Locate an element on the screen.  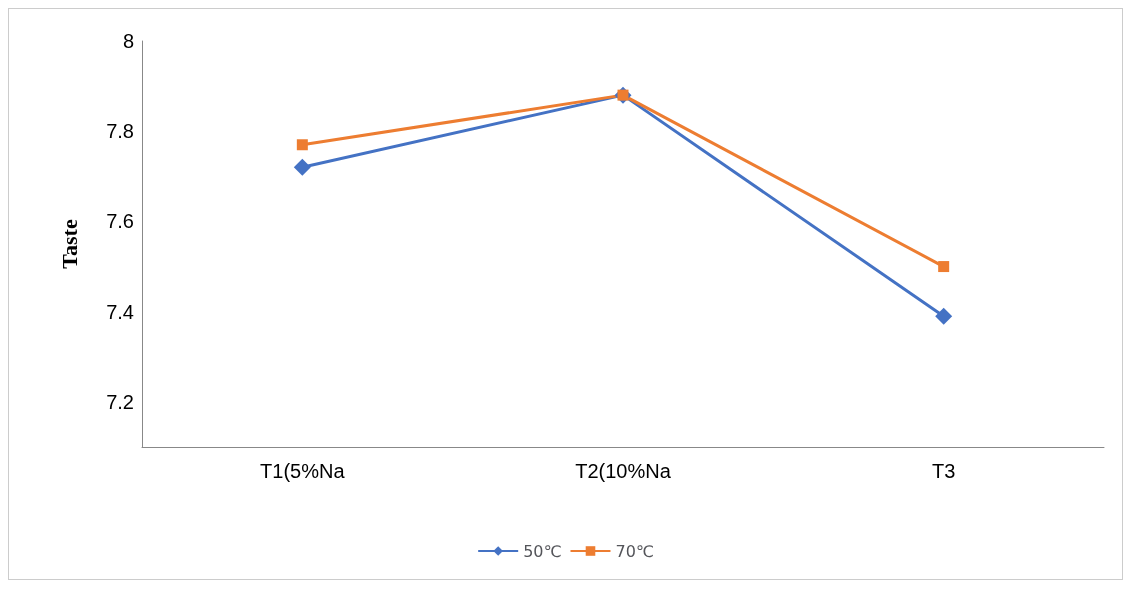
y-tick-label: 8 is located at coordinates (128, 41).